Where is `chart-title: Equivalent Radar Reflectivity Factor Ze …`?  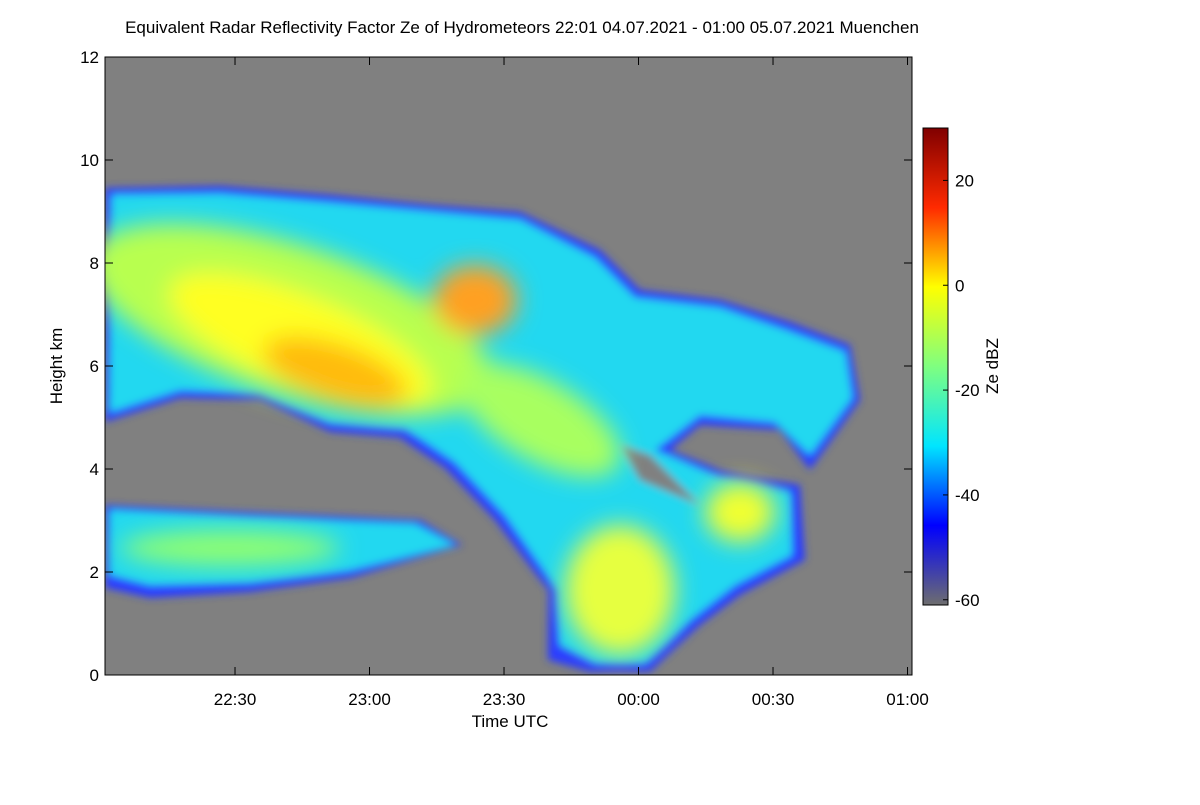
chart-title: Equivalent Radar Reflectivity Factor Ze … is located at coordinates (522, 27).